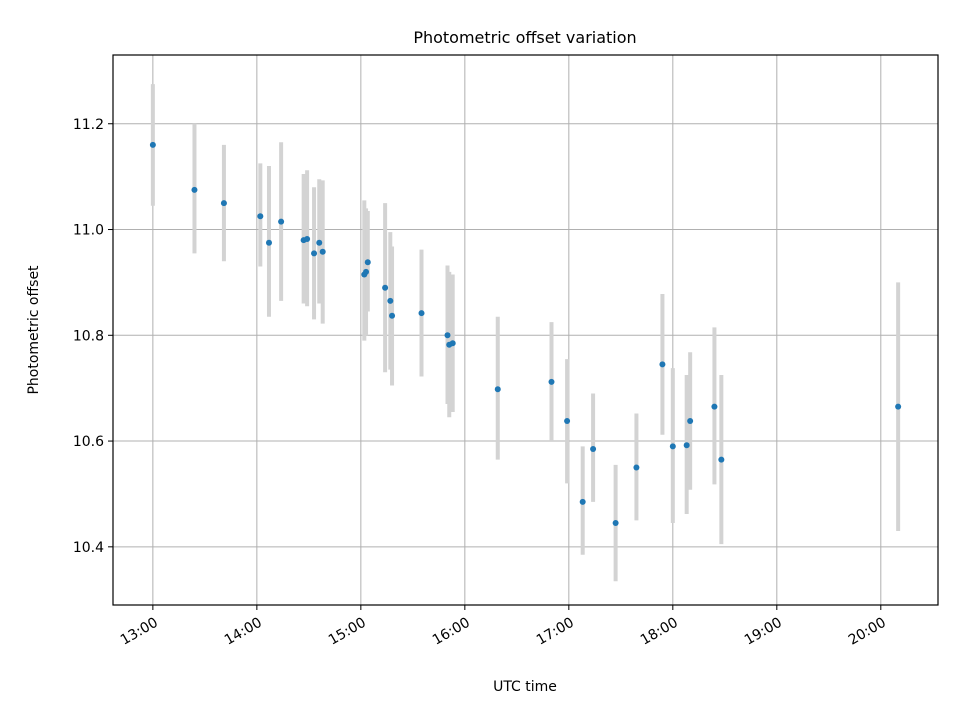 The image size is (960, 720). Describe the element at coordinates (524, 37) in the screenshot. I see `chart-title: Photometric offset variation` at that location.